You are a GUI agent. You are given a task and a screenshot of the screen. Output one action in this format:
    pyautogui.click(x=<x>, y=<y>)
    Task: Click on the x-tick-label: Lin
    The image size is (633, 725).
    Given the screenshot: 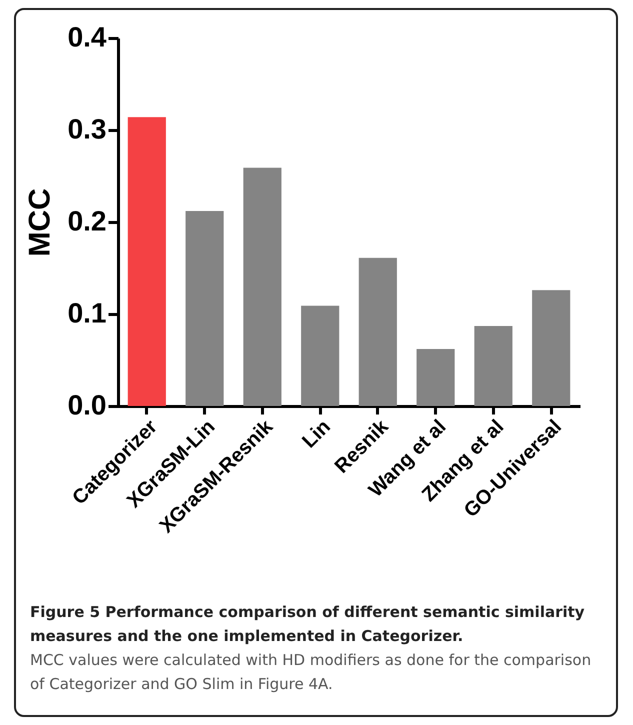 What is the action you would take?
    pyautogui.click(x=316, y=434)
    